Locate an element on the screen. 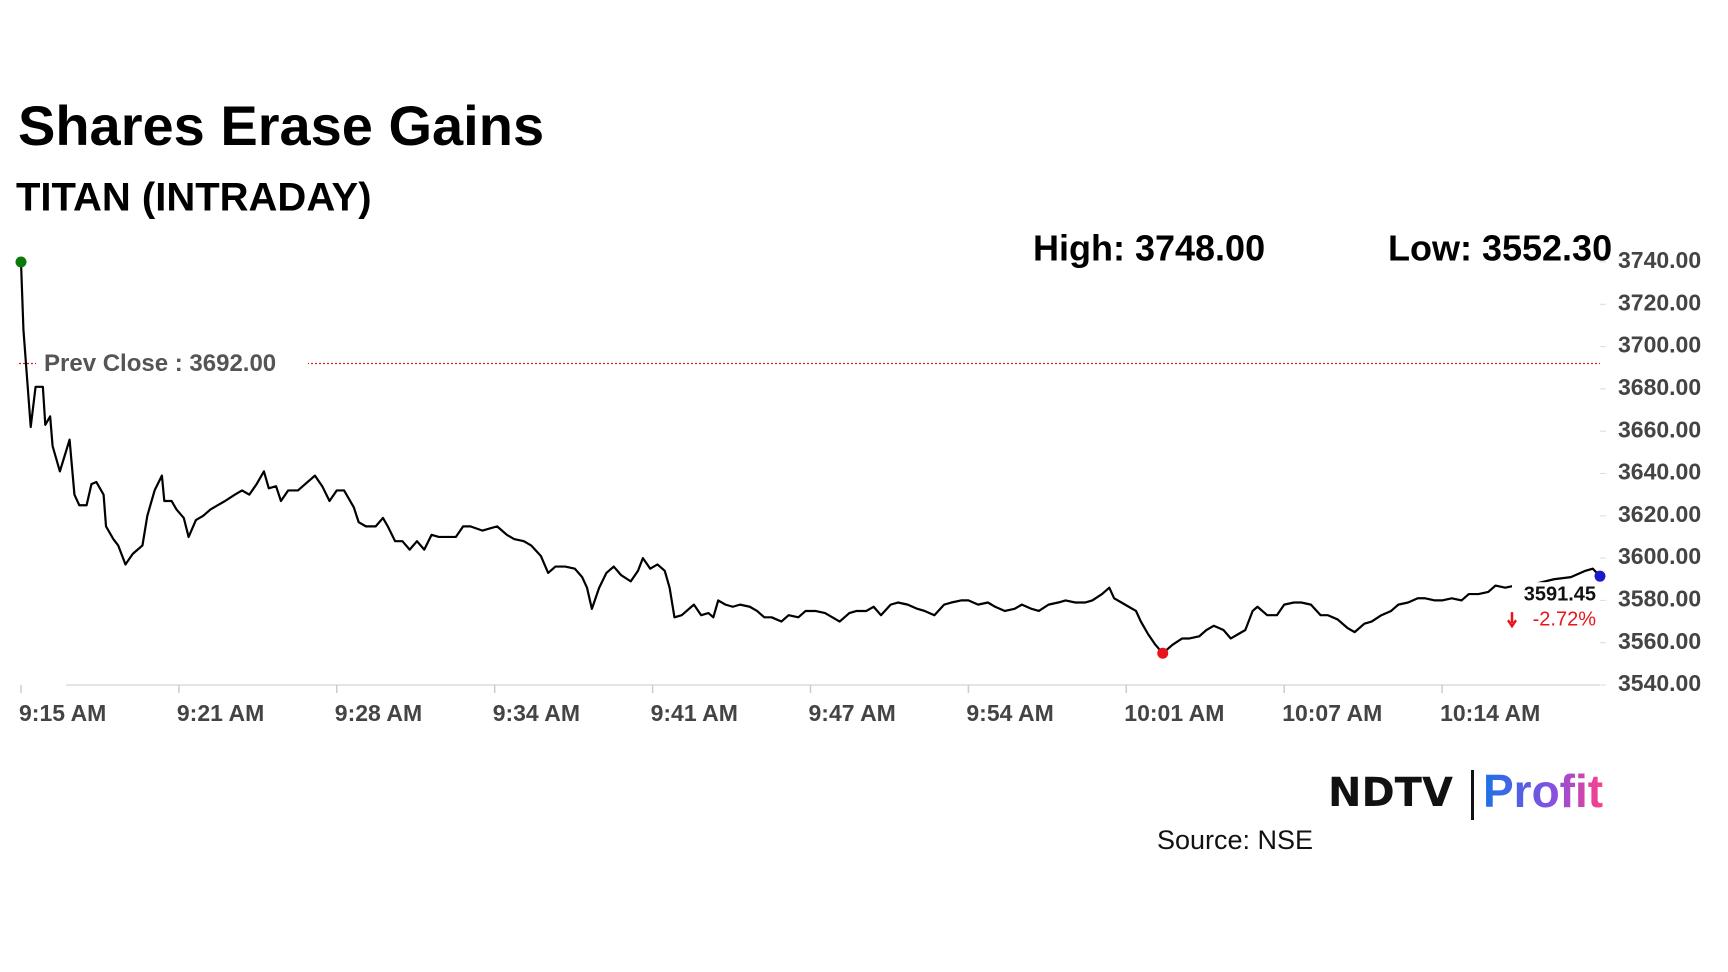 The width and height of the screenshot is (1728, 972). prev-close-bg is located at coordinates (172, 363).